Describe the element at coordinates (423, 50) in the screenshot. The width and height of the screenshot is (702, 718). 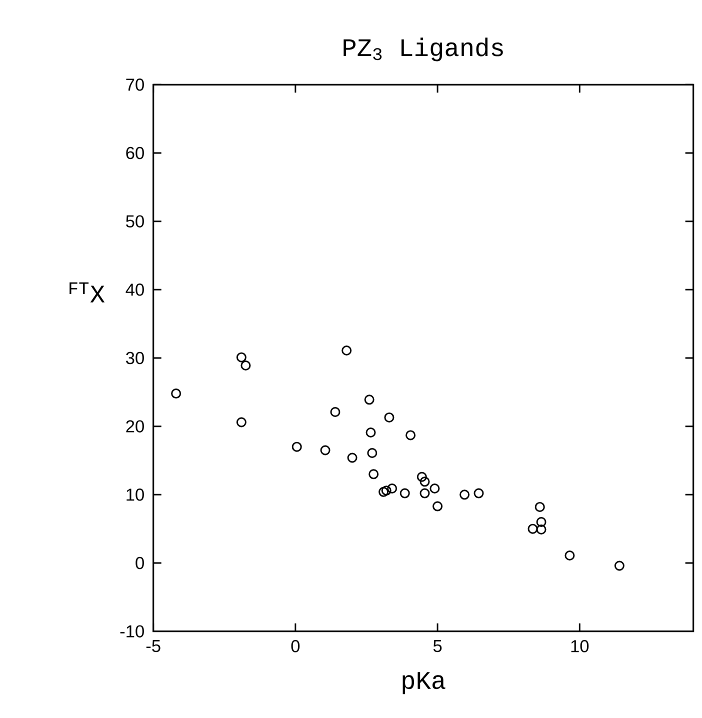
I see `chart-title: PZ$_{3}$ Ligands` at that location.